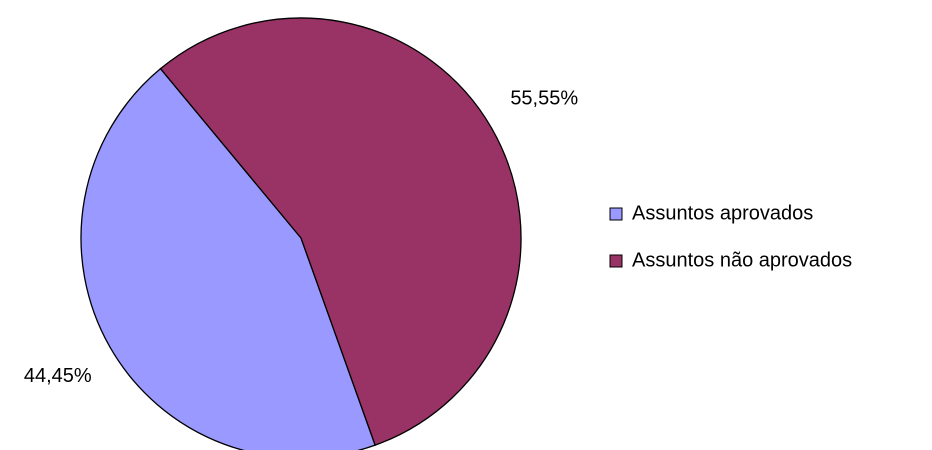 This screenshot has width=932, height=450. What do you see at coordinates (544, 99) in the screenshot?
I see `data-label: 55,55%` at bounding box center [544, 99].